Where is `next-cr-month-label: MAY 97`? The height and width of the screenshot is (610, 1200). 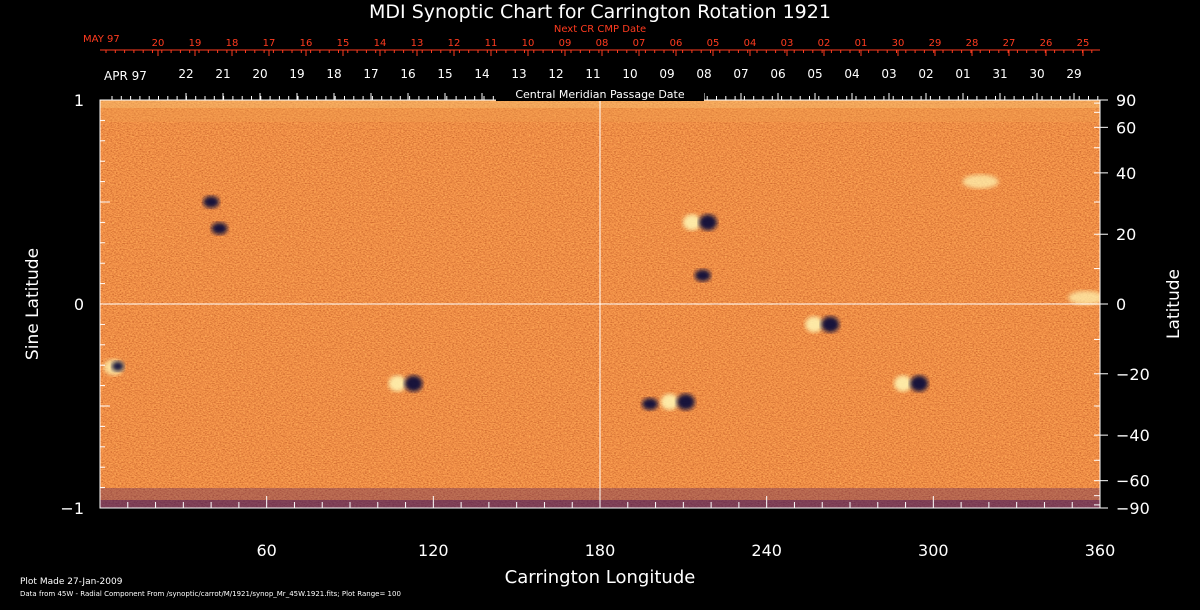 next-cr-month-label: MAY 97 is located at coordinates (101, 39).